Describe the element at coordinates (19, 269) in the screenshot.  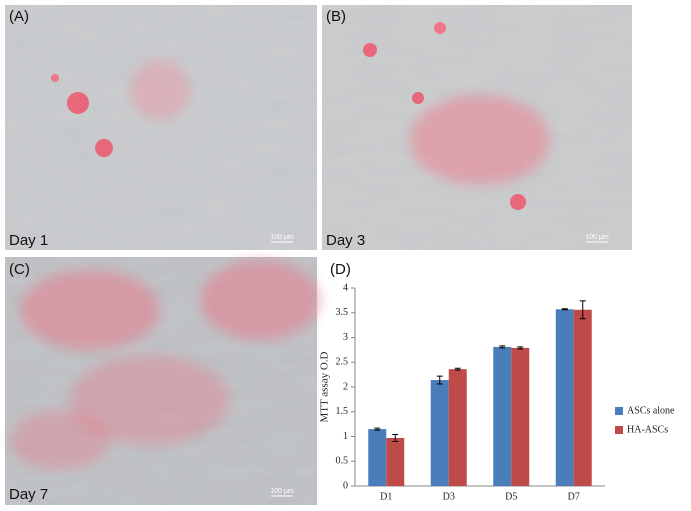
I see `panel-label: (C)` at that location.